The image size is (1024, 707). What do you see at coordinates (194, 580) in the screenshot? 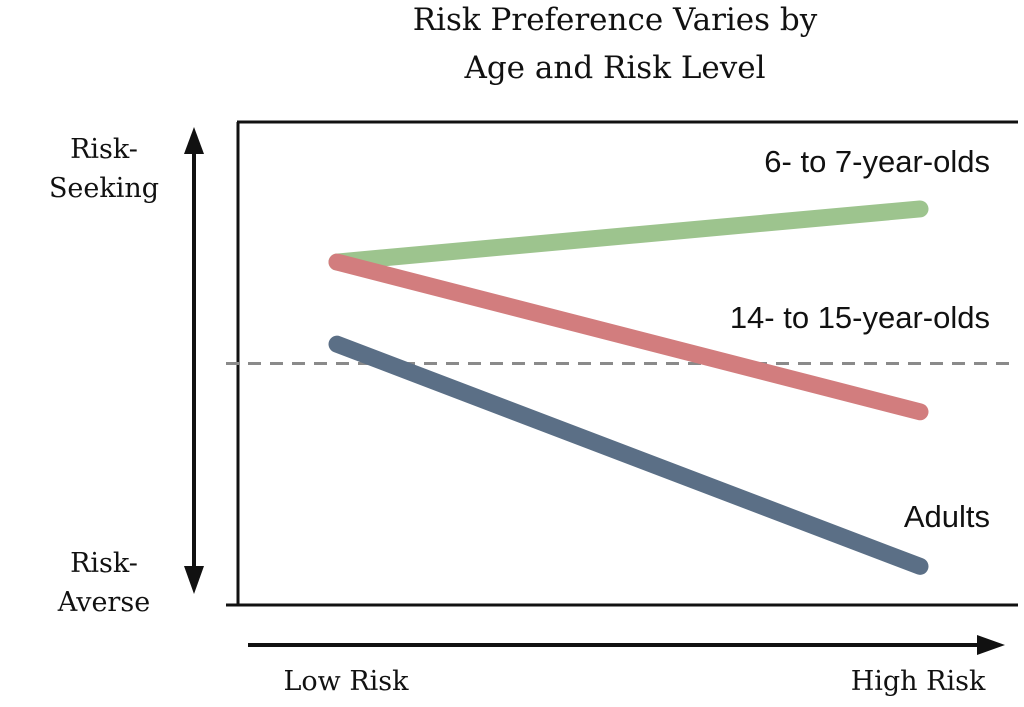
I see `y-axis-arrow-down-head` at bounding box center [194, 580].